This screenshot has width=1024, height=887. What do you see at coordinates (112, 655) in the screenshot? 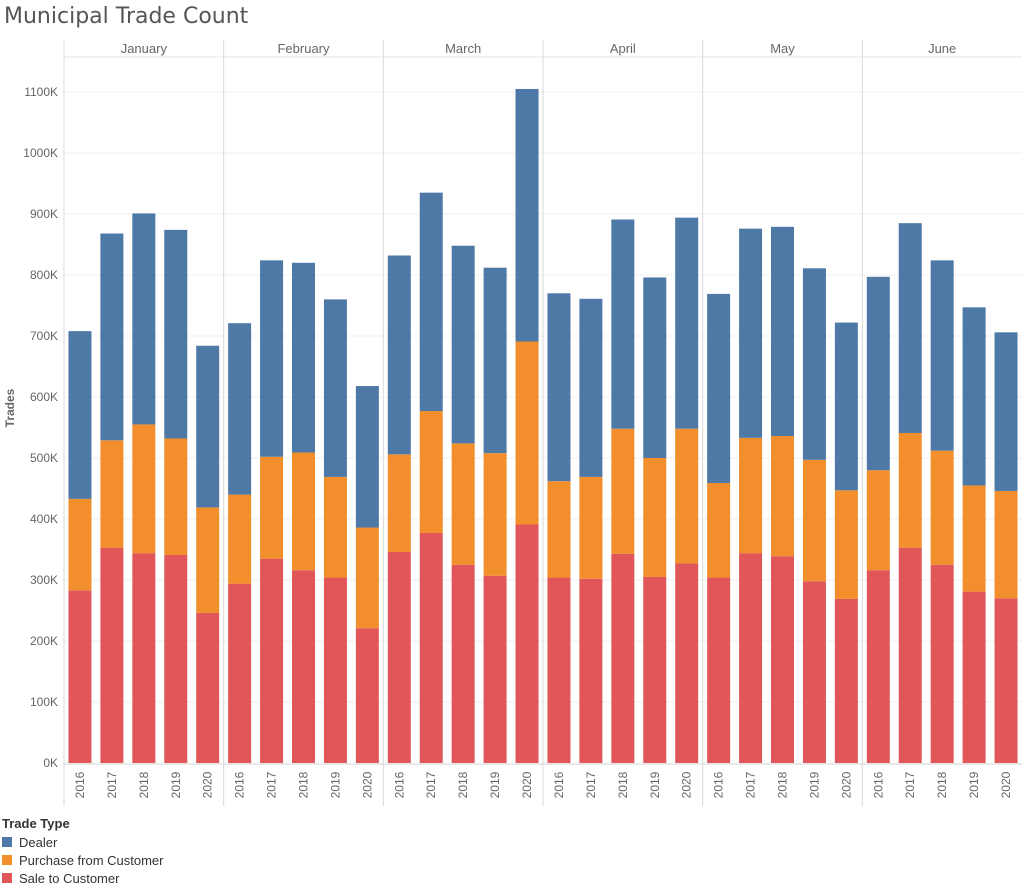
I see `bar-january-2017-sale-to-customer` at bounding box center [112, 655].